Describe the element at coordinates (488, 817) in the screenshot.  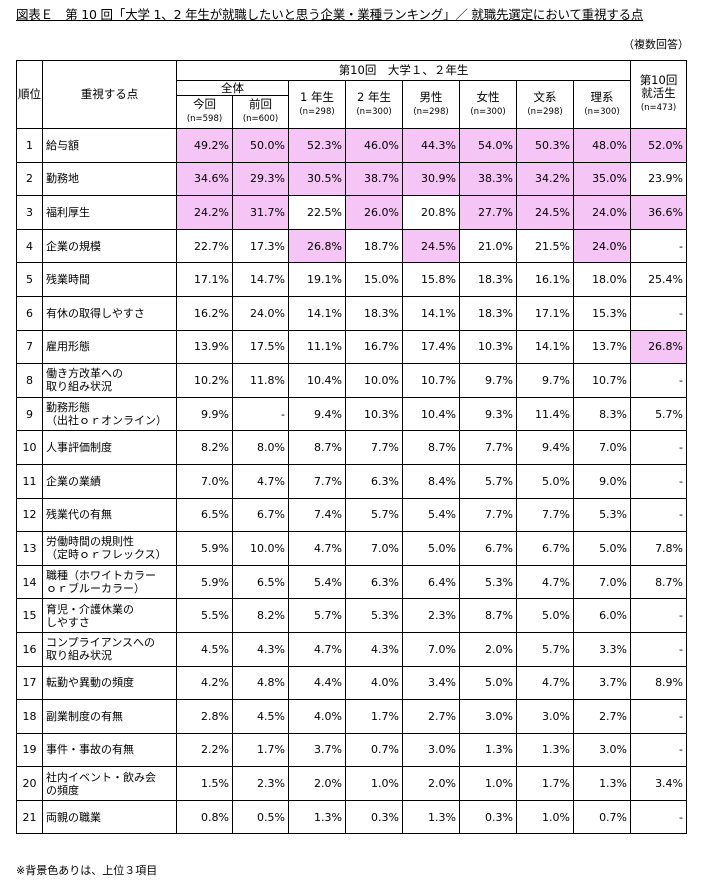
I see `value-cell-female: 0.3%` at that location.